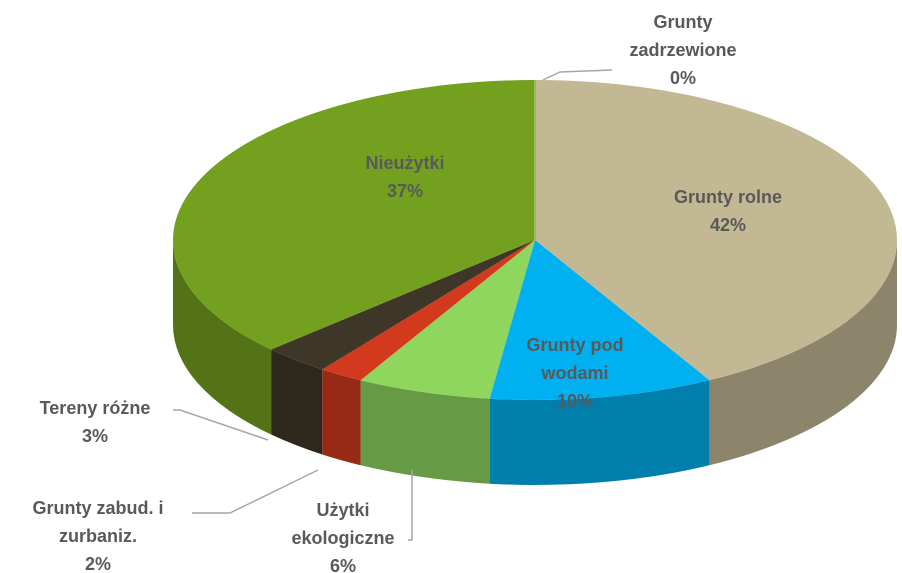 Image resolution: width=902 pixels, height=573 pixels. What do you see at coordinates (342, 564) in the screenshot?
I see `value-label: 6%` at bounding box center [342, 564].